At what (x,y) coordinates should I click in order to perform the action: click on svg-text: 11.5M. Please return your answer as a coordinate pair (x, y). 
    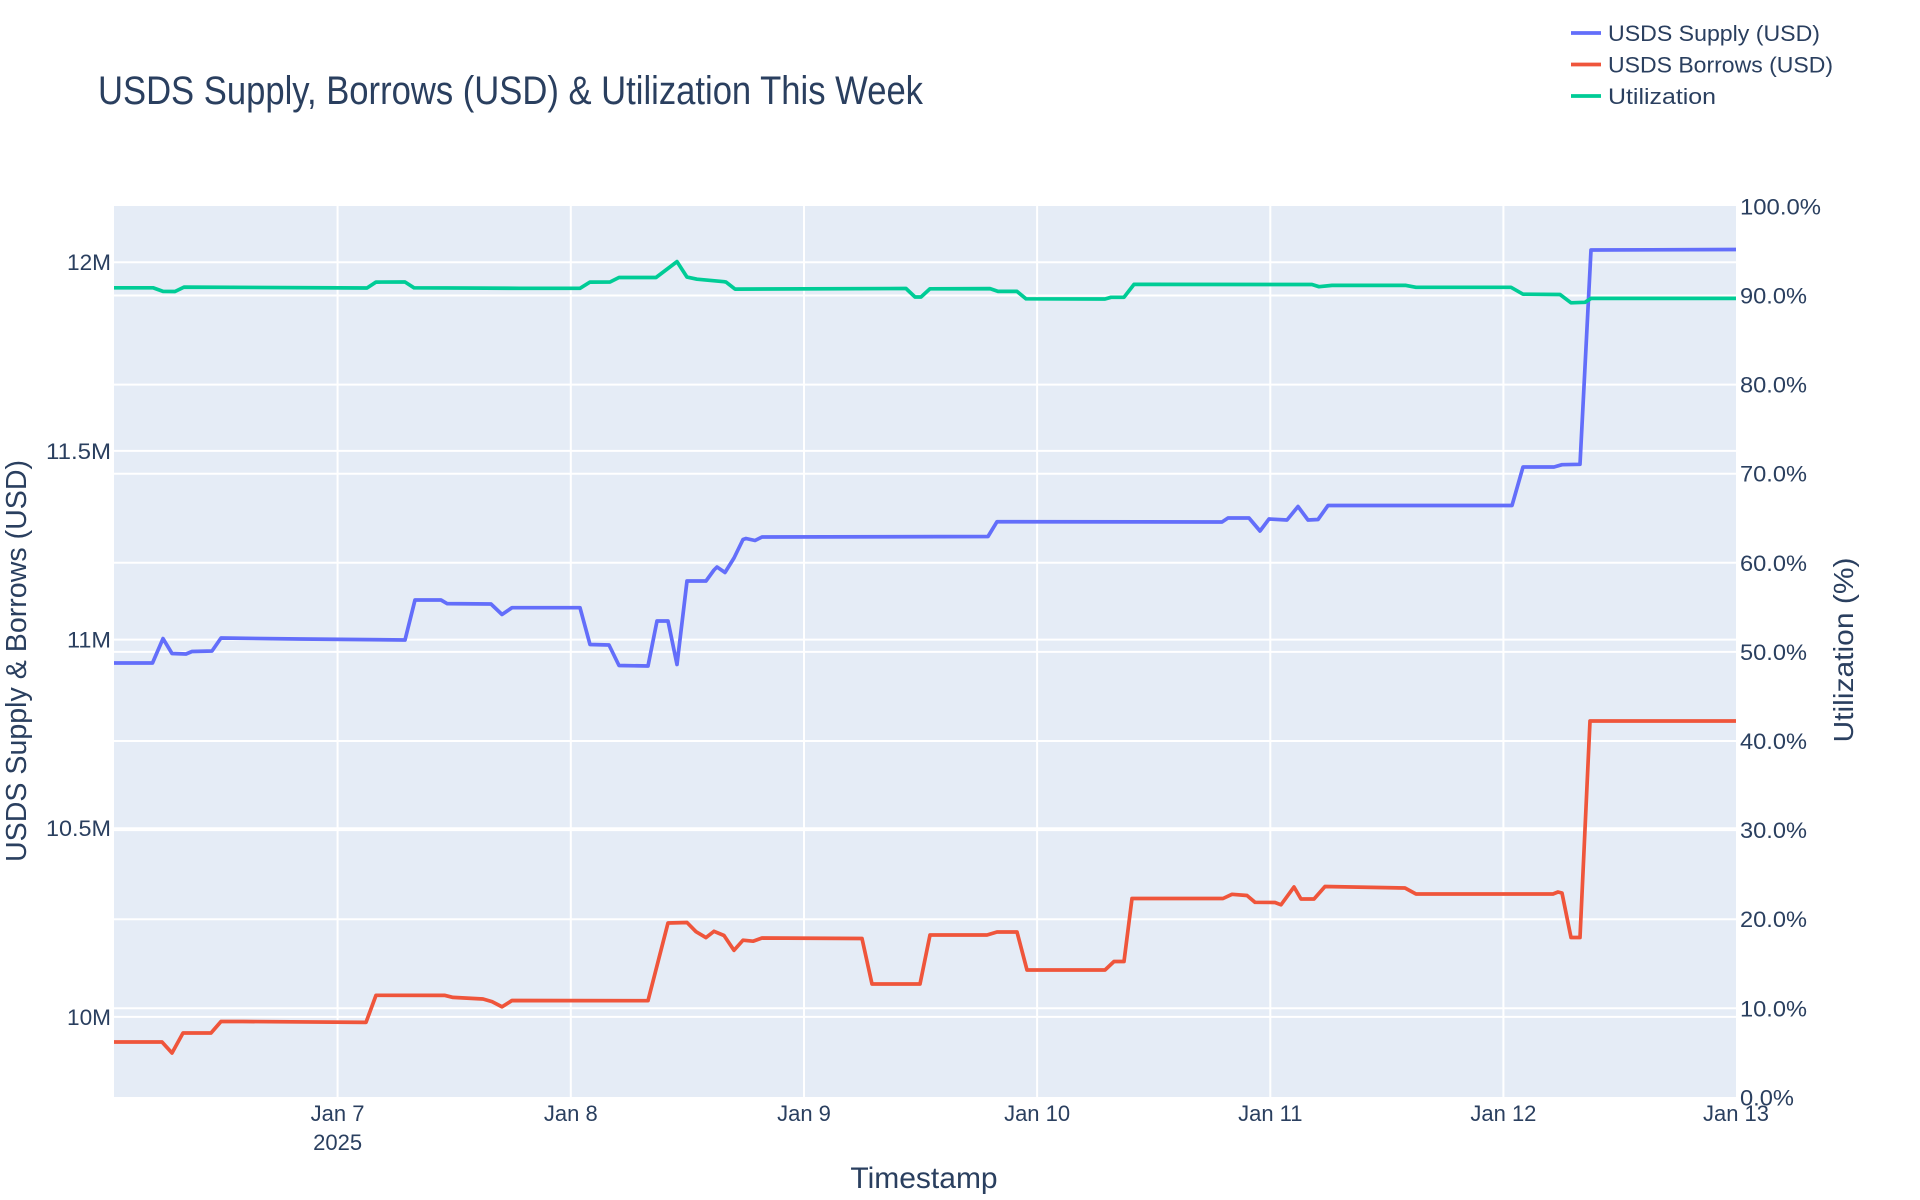
    Looking at the image, I should click on (78, 451).